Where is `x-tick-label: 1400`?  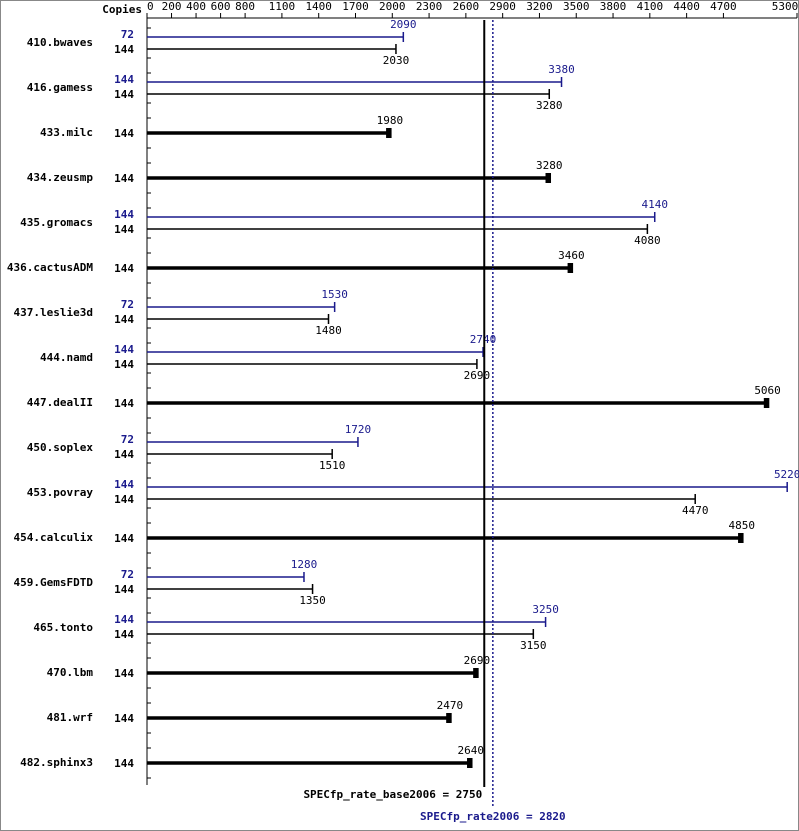
x-tick-label: 1400 is located at coordinates (318, 6).